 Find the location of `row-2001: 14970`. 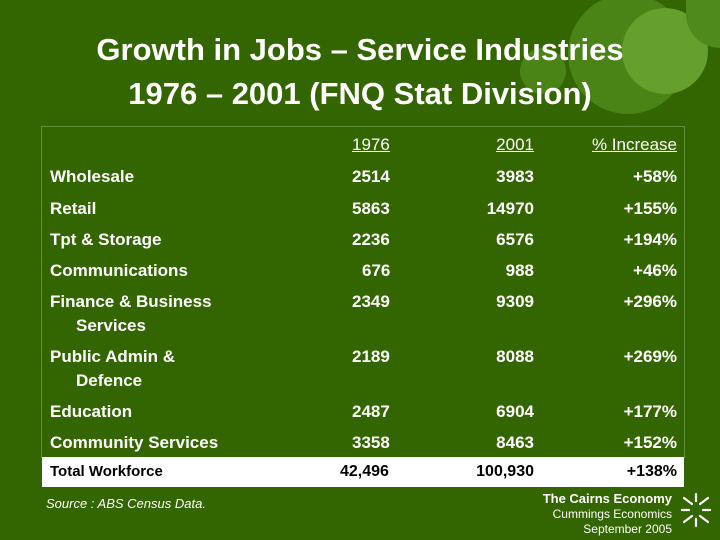

row-2001: 14970 is located at coordinates (510, 208).